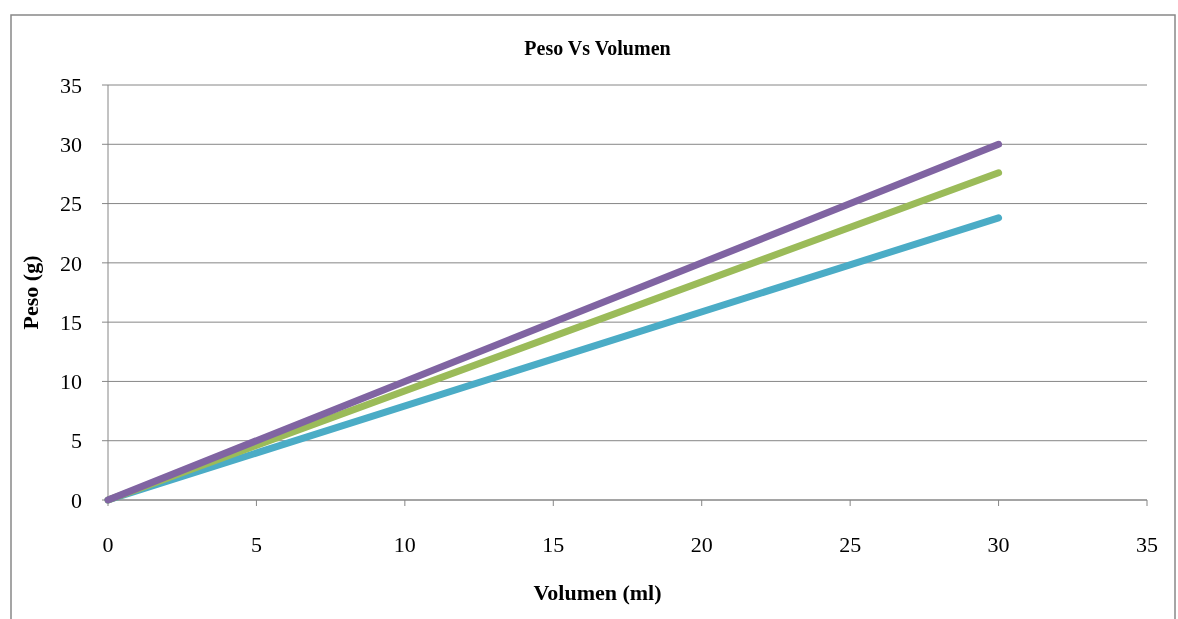  Describe the element at coordinates (71, 144) in the screenshot. I see `y-tick-label: 30` at that location.